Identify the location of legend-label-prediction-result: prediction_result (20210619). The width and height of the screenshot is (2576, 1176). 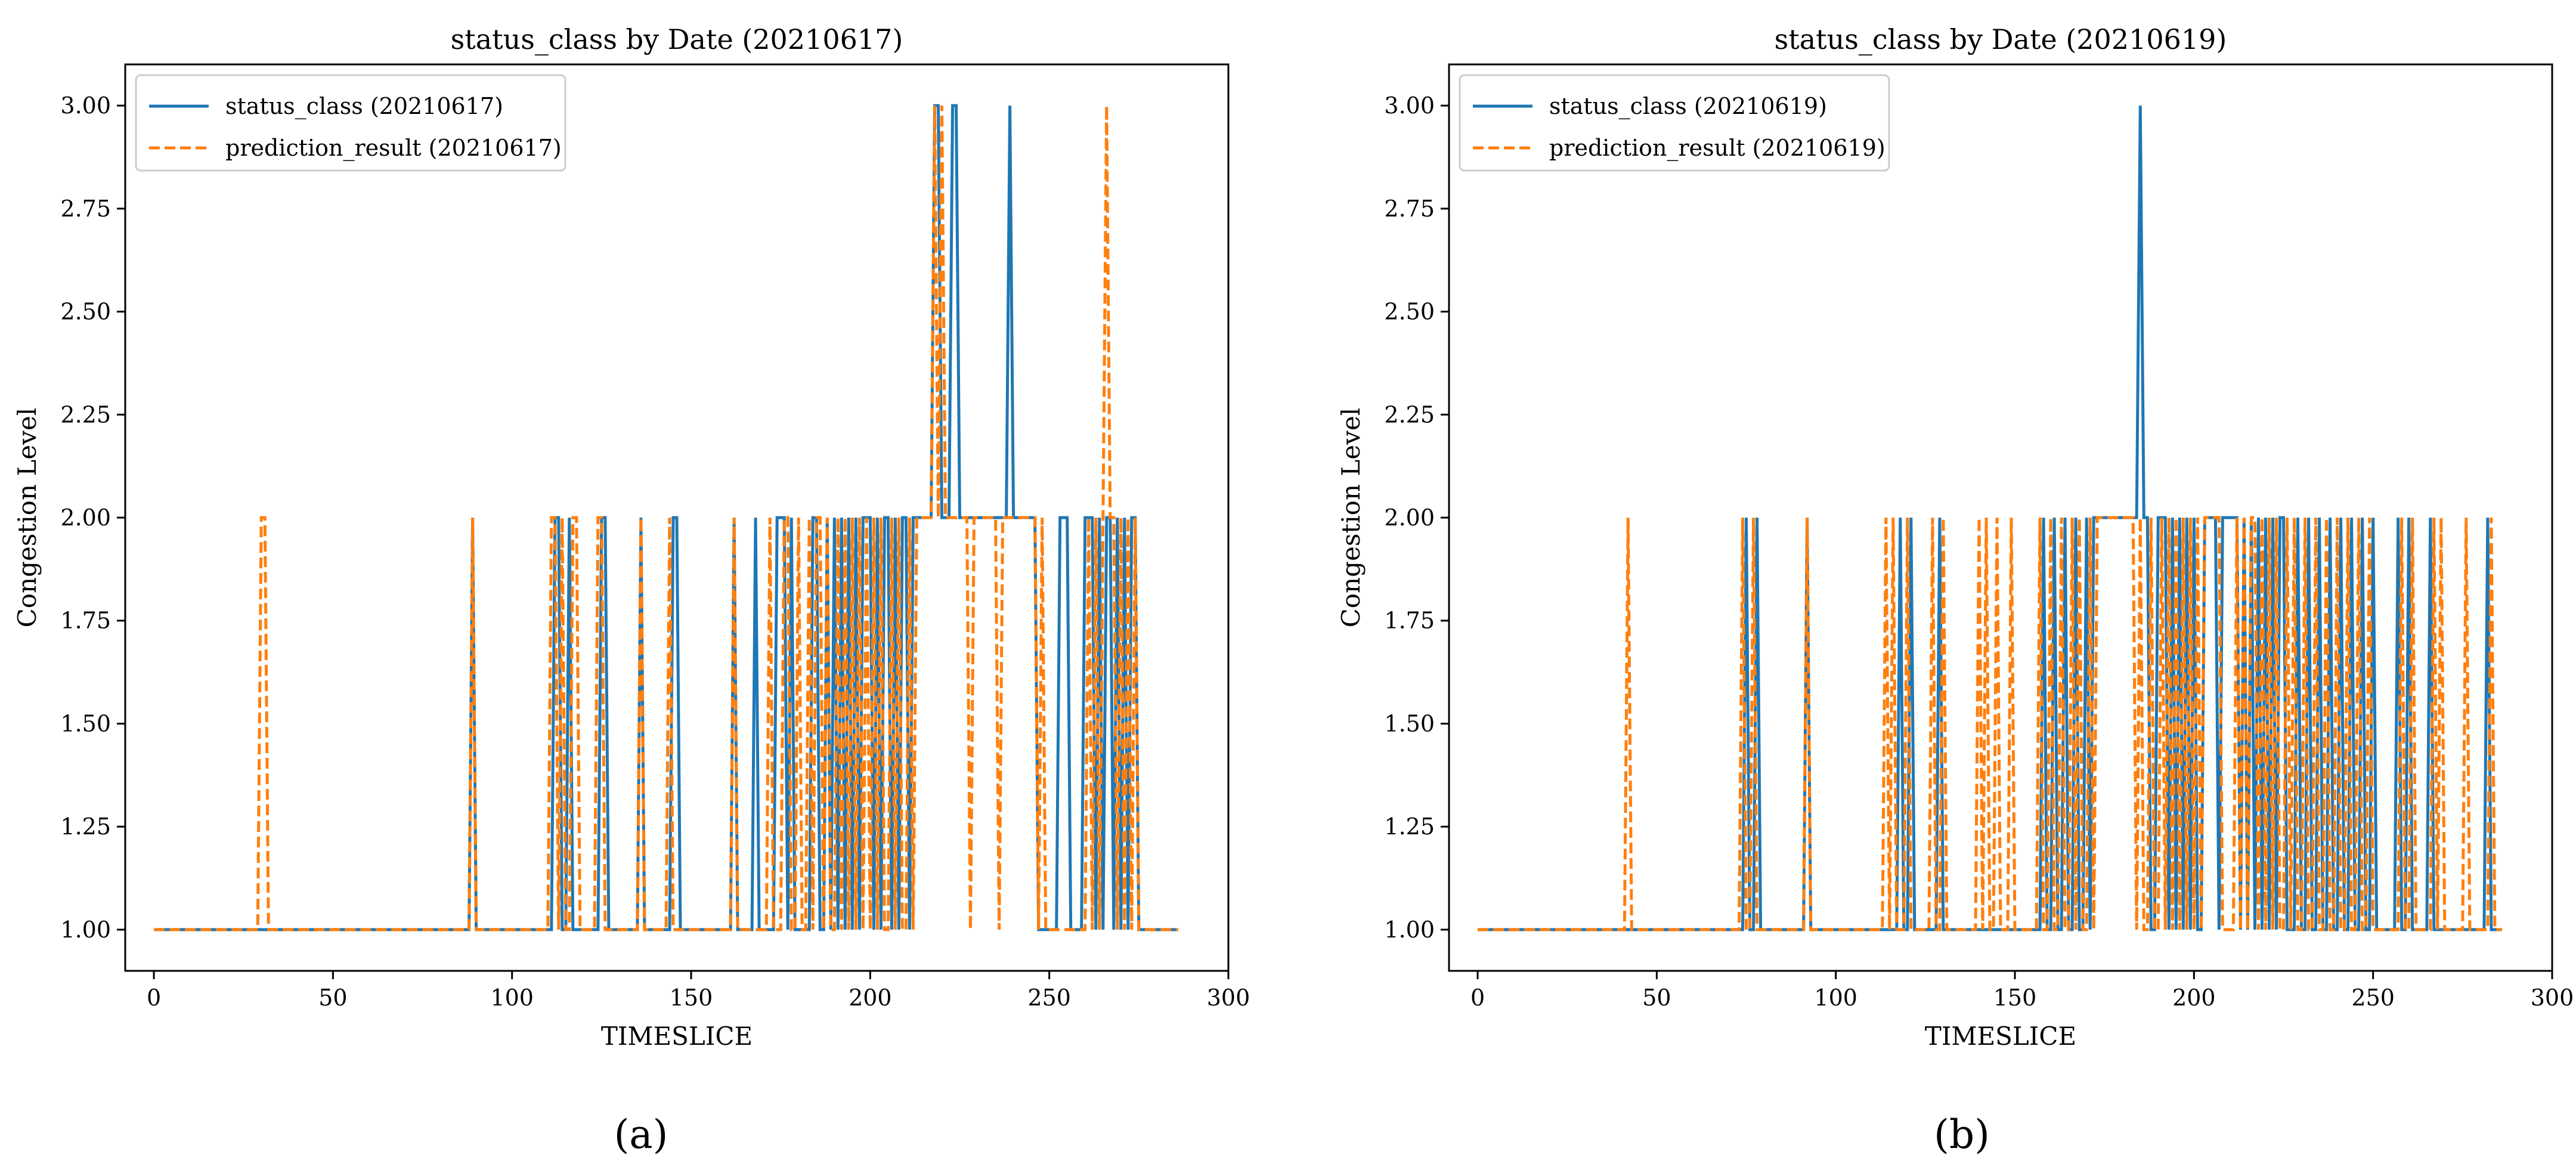
(1717, 148).